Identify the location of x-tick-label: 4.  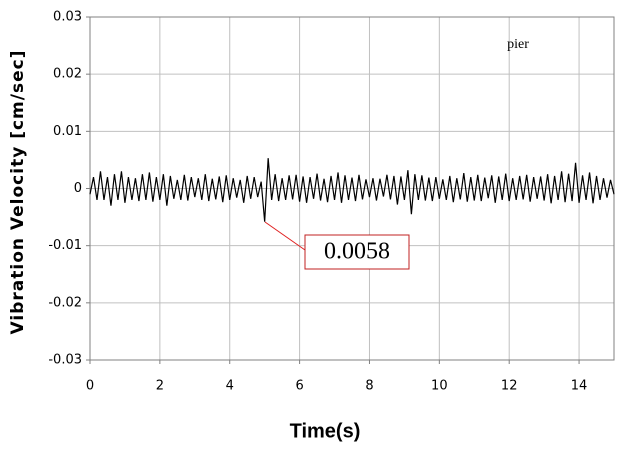
(230, 386).